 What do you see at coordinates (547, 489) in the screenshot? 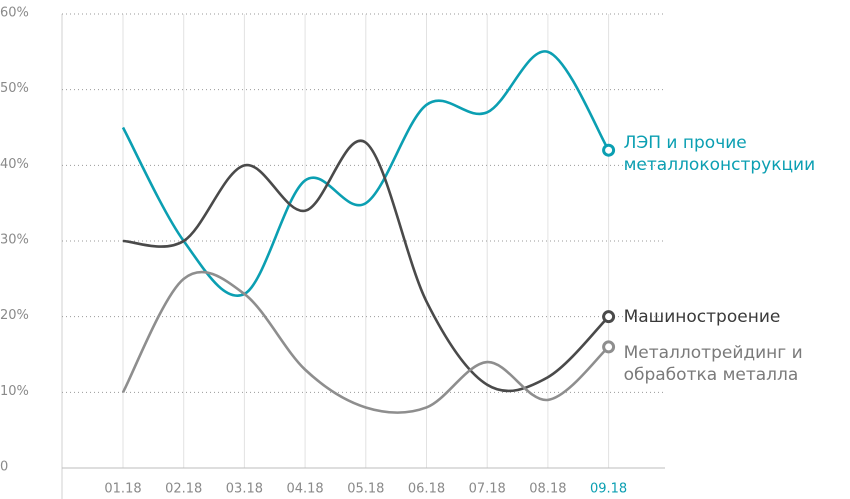
I see `x-tick-label: 08.18` at bounding box center [547, 489].